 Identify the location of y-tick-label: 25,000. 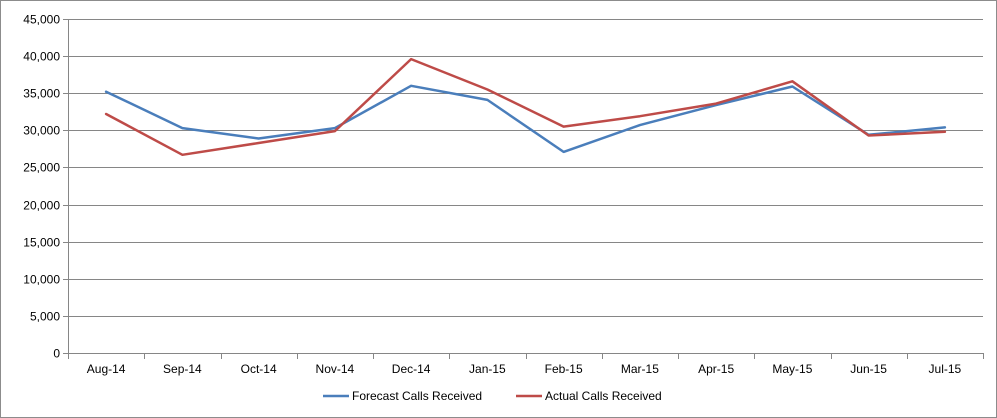
(41, 168).